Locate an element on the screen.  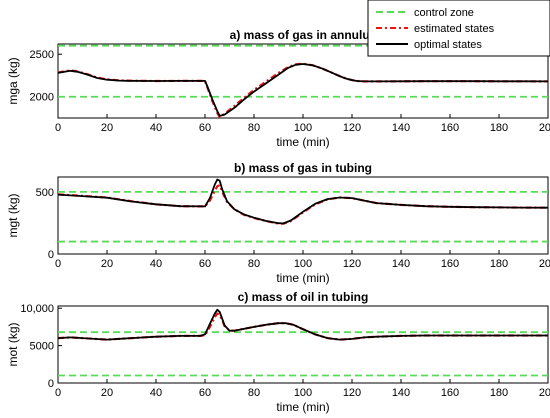
y-tick-label: 5000 is located at coordinates (42, 347).